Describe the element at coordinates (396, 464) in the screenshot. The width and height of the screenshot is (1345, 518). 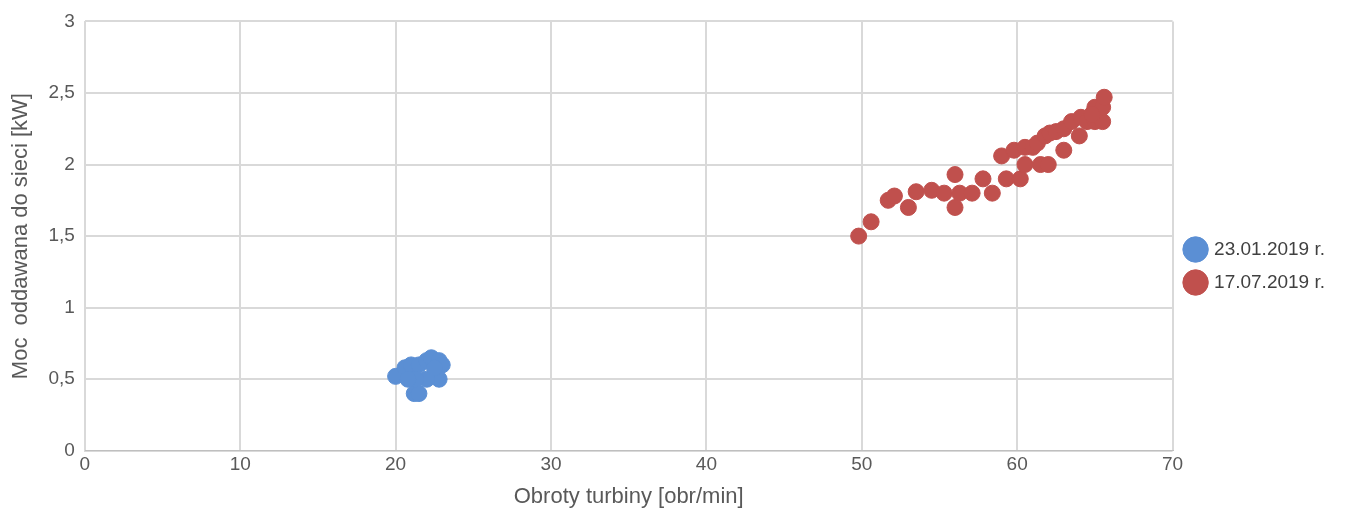
I see `x-tick-label: 20` at that location.